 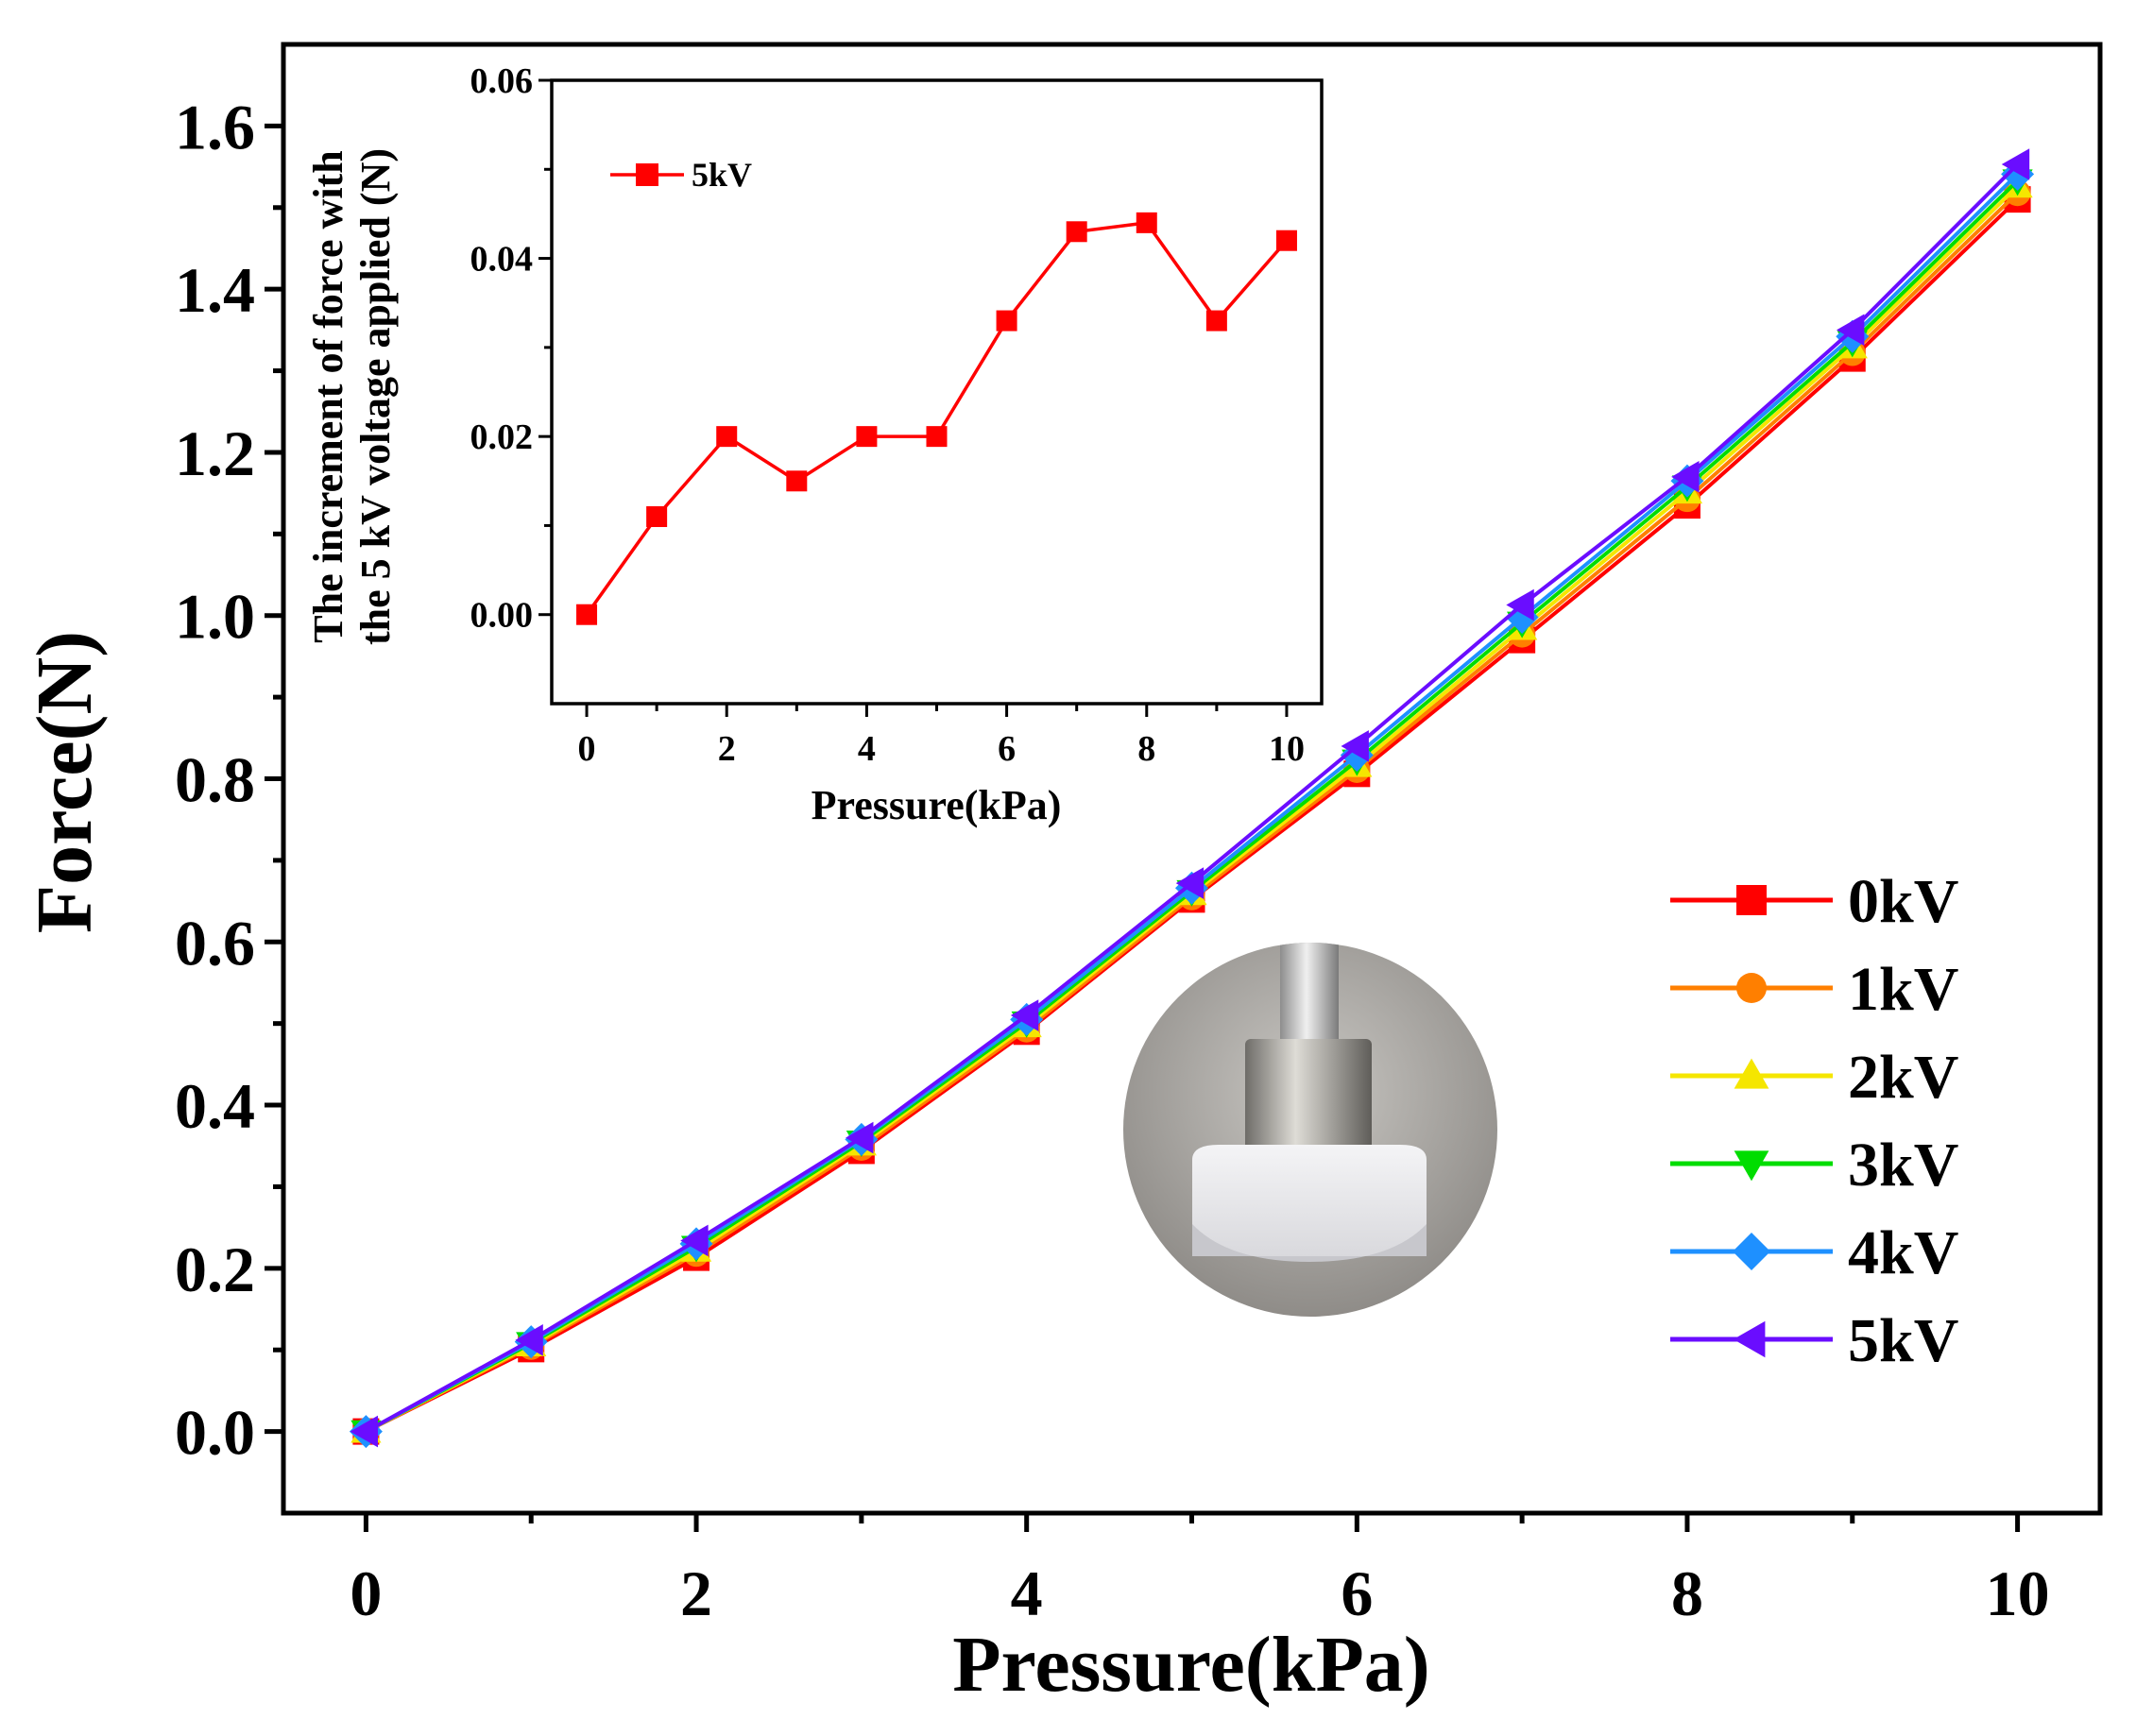 What do you see at coordinates (1310, 1130) in the screenshot?
I see `indenter-photo` at bounding box center [1310, 1130].